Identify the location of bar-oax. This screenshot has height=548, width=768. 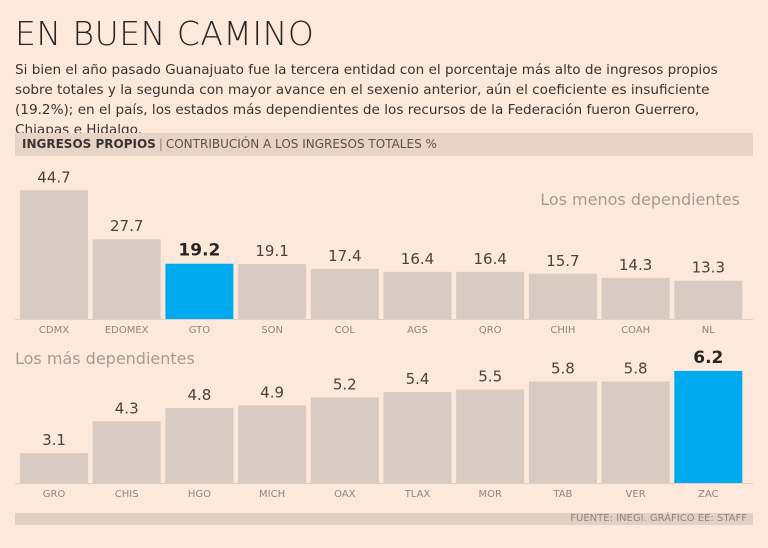
(344, 440).